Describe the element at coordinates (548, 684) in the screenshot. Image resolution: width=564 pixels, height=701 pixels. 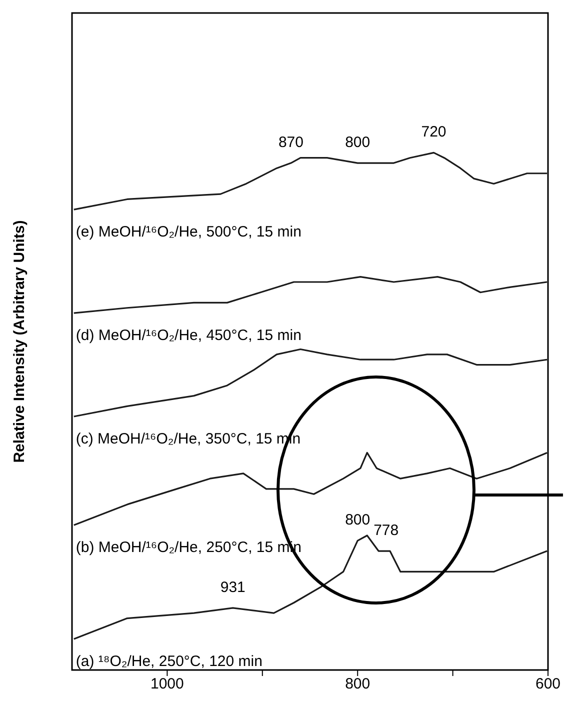
I see `x-tick-label: 600` at that location.